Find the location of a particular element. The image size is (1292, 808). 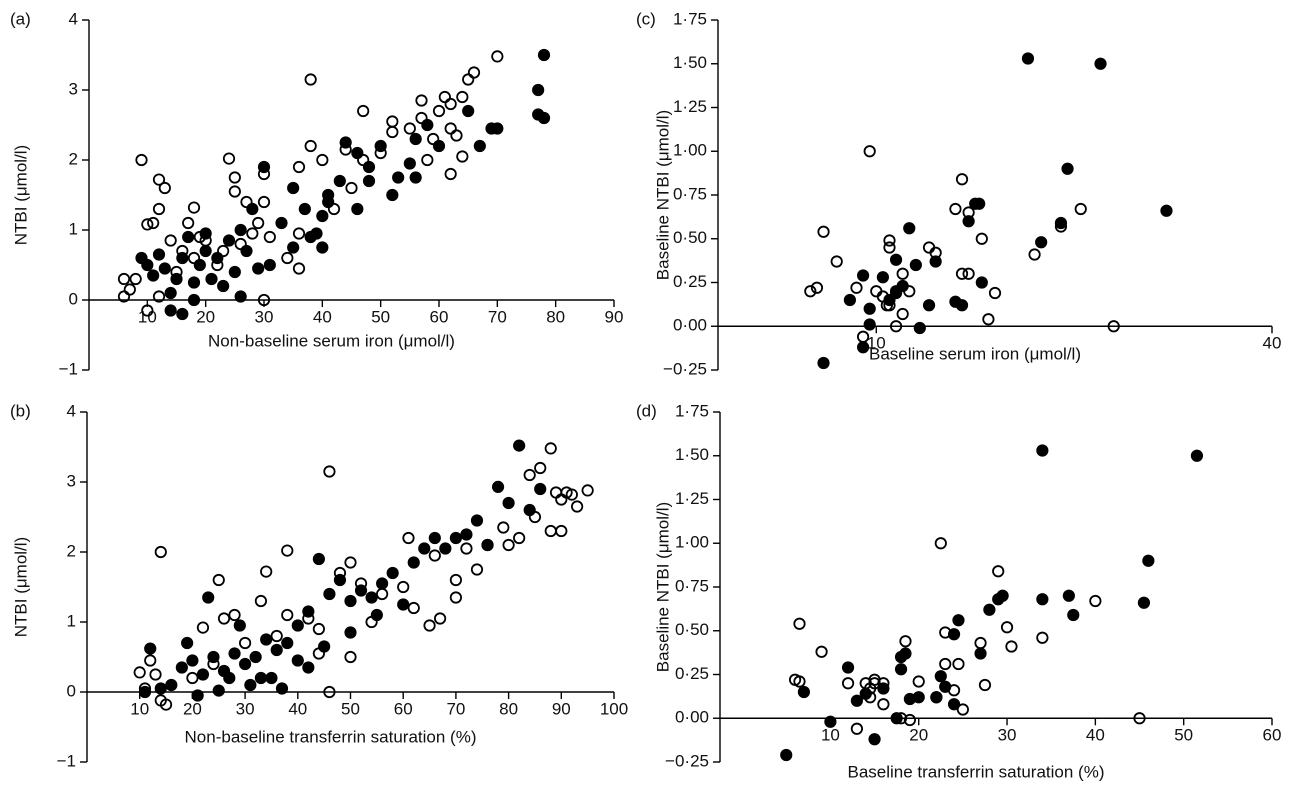

panel-label: (b) is located at coordinates (20, 410).